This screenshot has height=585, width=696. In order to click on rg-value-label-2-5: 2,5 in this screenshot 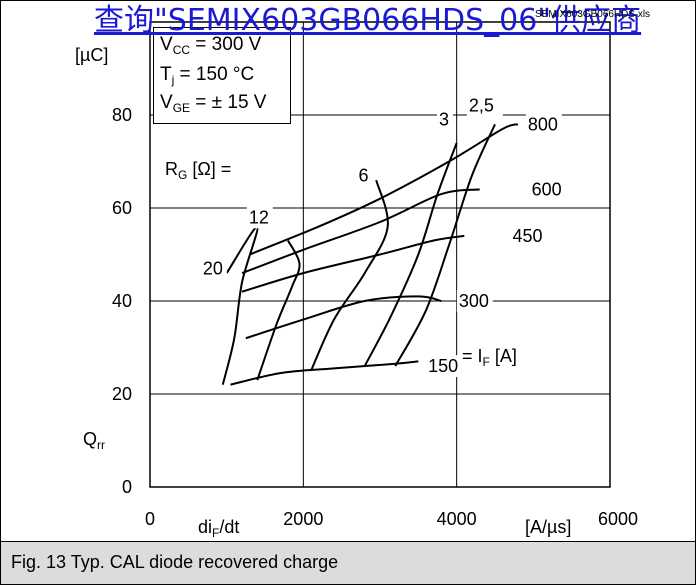, I will do `click(481, 106)`.